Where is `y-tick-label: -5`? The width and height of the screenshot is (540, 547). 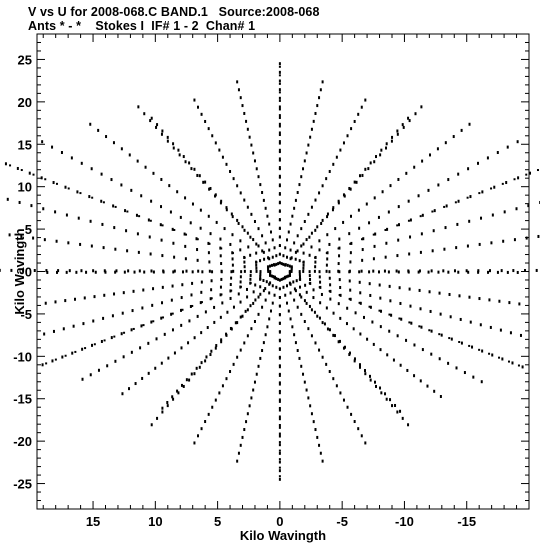
y-tick-label: -5 is located at coordinates (26, 314).